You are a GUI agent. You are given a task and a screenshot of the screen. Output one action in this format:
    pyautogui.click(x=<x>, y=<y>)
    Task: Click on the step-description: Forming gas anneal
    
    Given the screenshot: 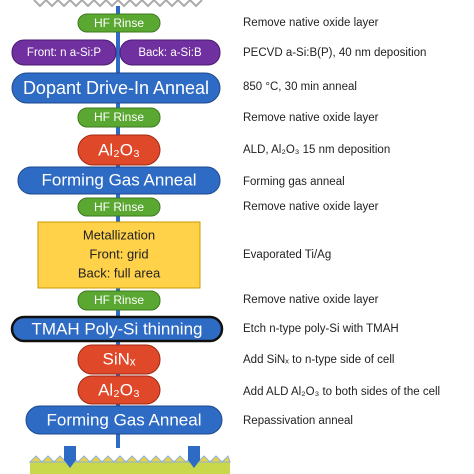 What is the action you would take?
    pyautogui.click(x=294, y=182)
    